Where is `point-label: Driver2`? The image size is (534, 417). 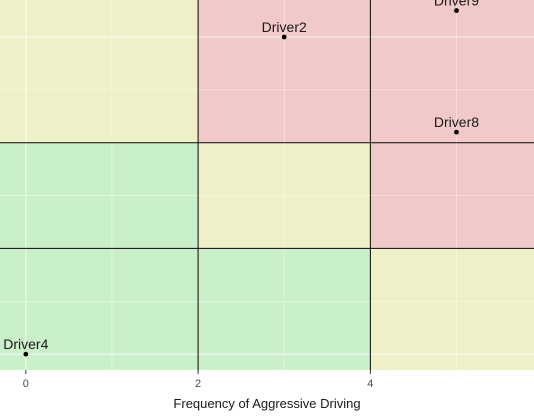 point-label: Driver2 is located at coordinates (284, 27).